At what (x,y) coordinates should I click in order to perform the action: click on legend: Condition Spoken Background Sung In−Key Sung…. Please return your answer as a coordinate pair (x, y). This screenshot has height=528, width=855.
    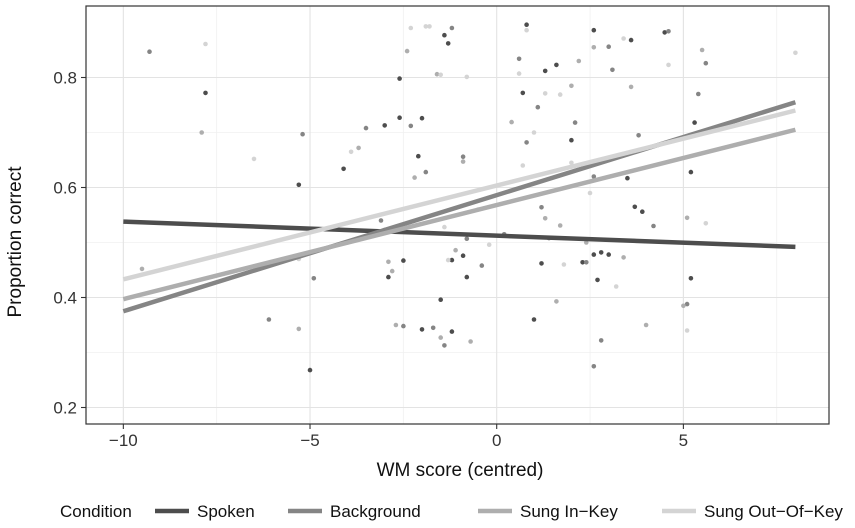
    Looking at the image, I should click on (451, 511).